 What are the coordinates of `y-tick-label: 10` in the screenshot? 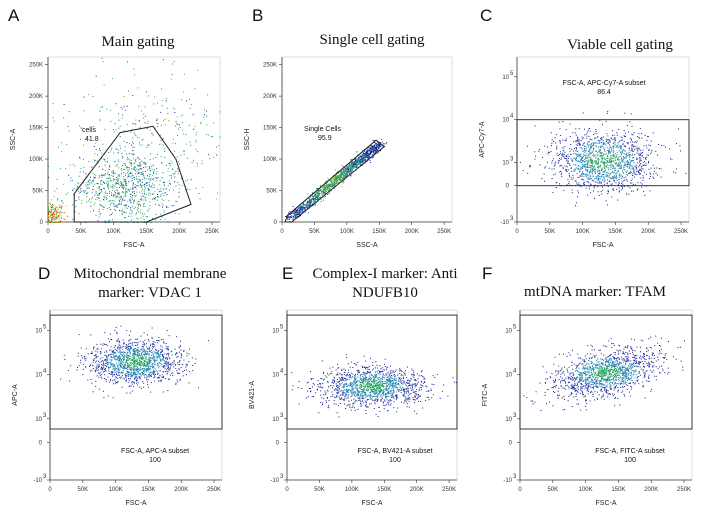 It's located at (505, 164).